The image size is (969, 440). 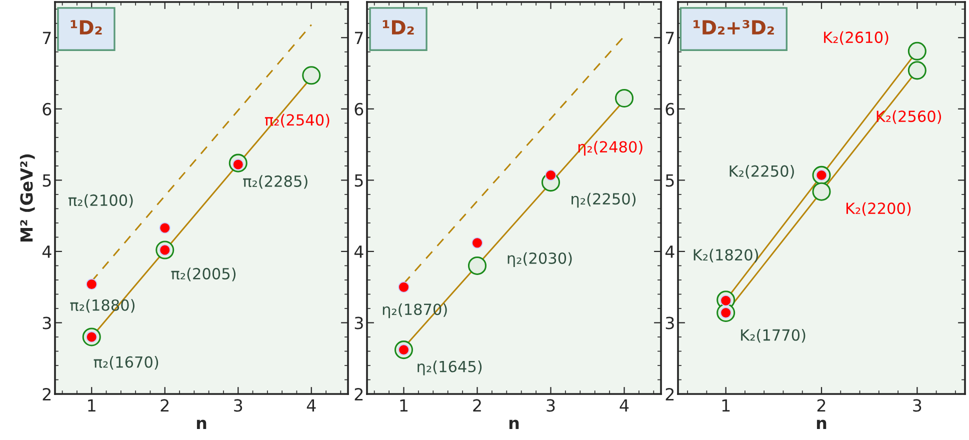 What do you see at coordinates (126, 363) in the screenshot?
I see `annotation: π₂(1670)` at bounding box center [126, 363].